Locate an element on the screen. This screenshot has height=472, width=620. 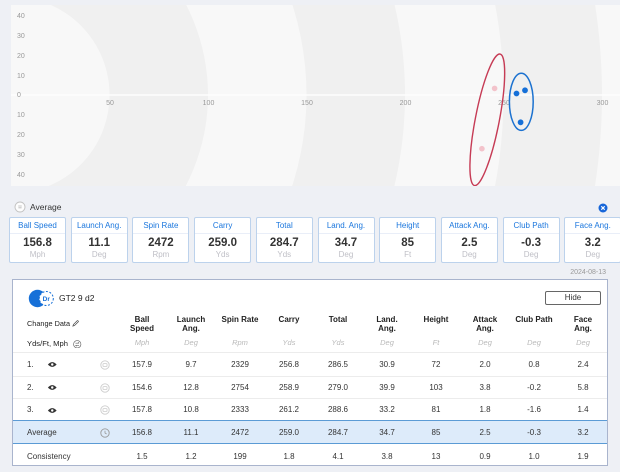
svg-text: 300 is located at coordinates (603, 103).